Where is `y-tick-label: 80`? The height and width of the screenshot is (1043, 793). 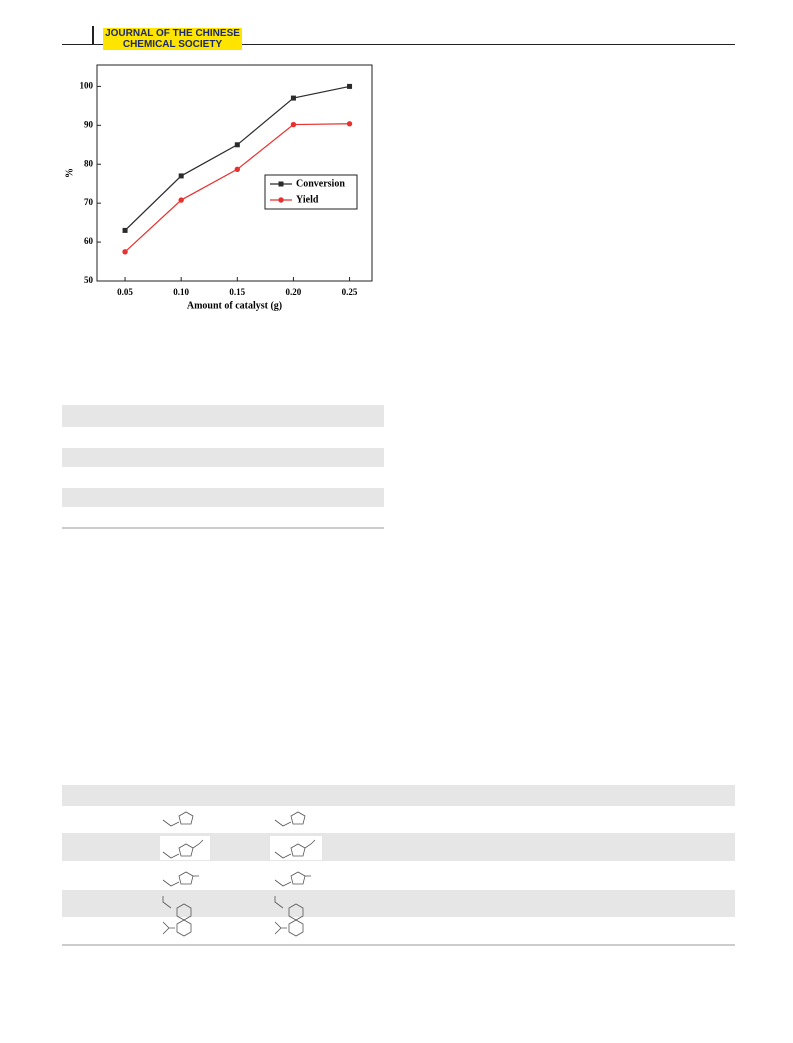 y-tick-label: 80 is located at coordinates (89, 163).